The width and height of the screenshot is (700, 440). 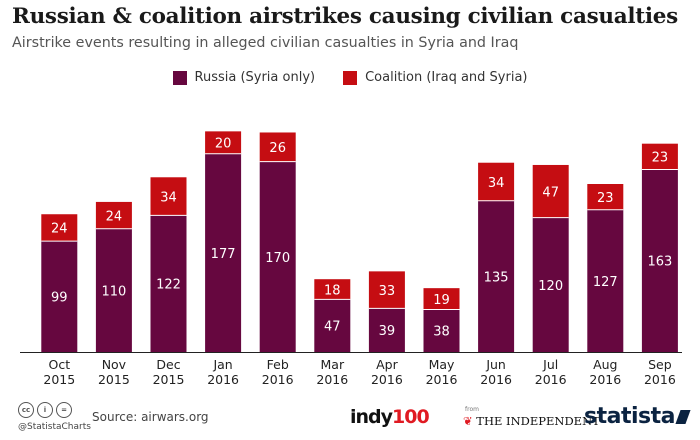 I want to click on data-label-russia: 135, so click(x=496, y=277).